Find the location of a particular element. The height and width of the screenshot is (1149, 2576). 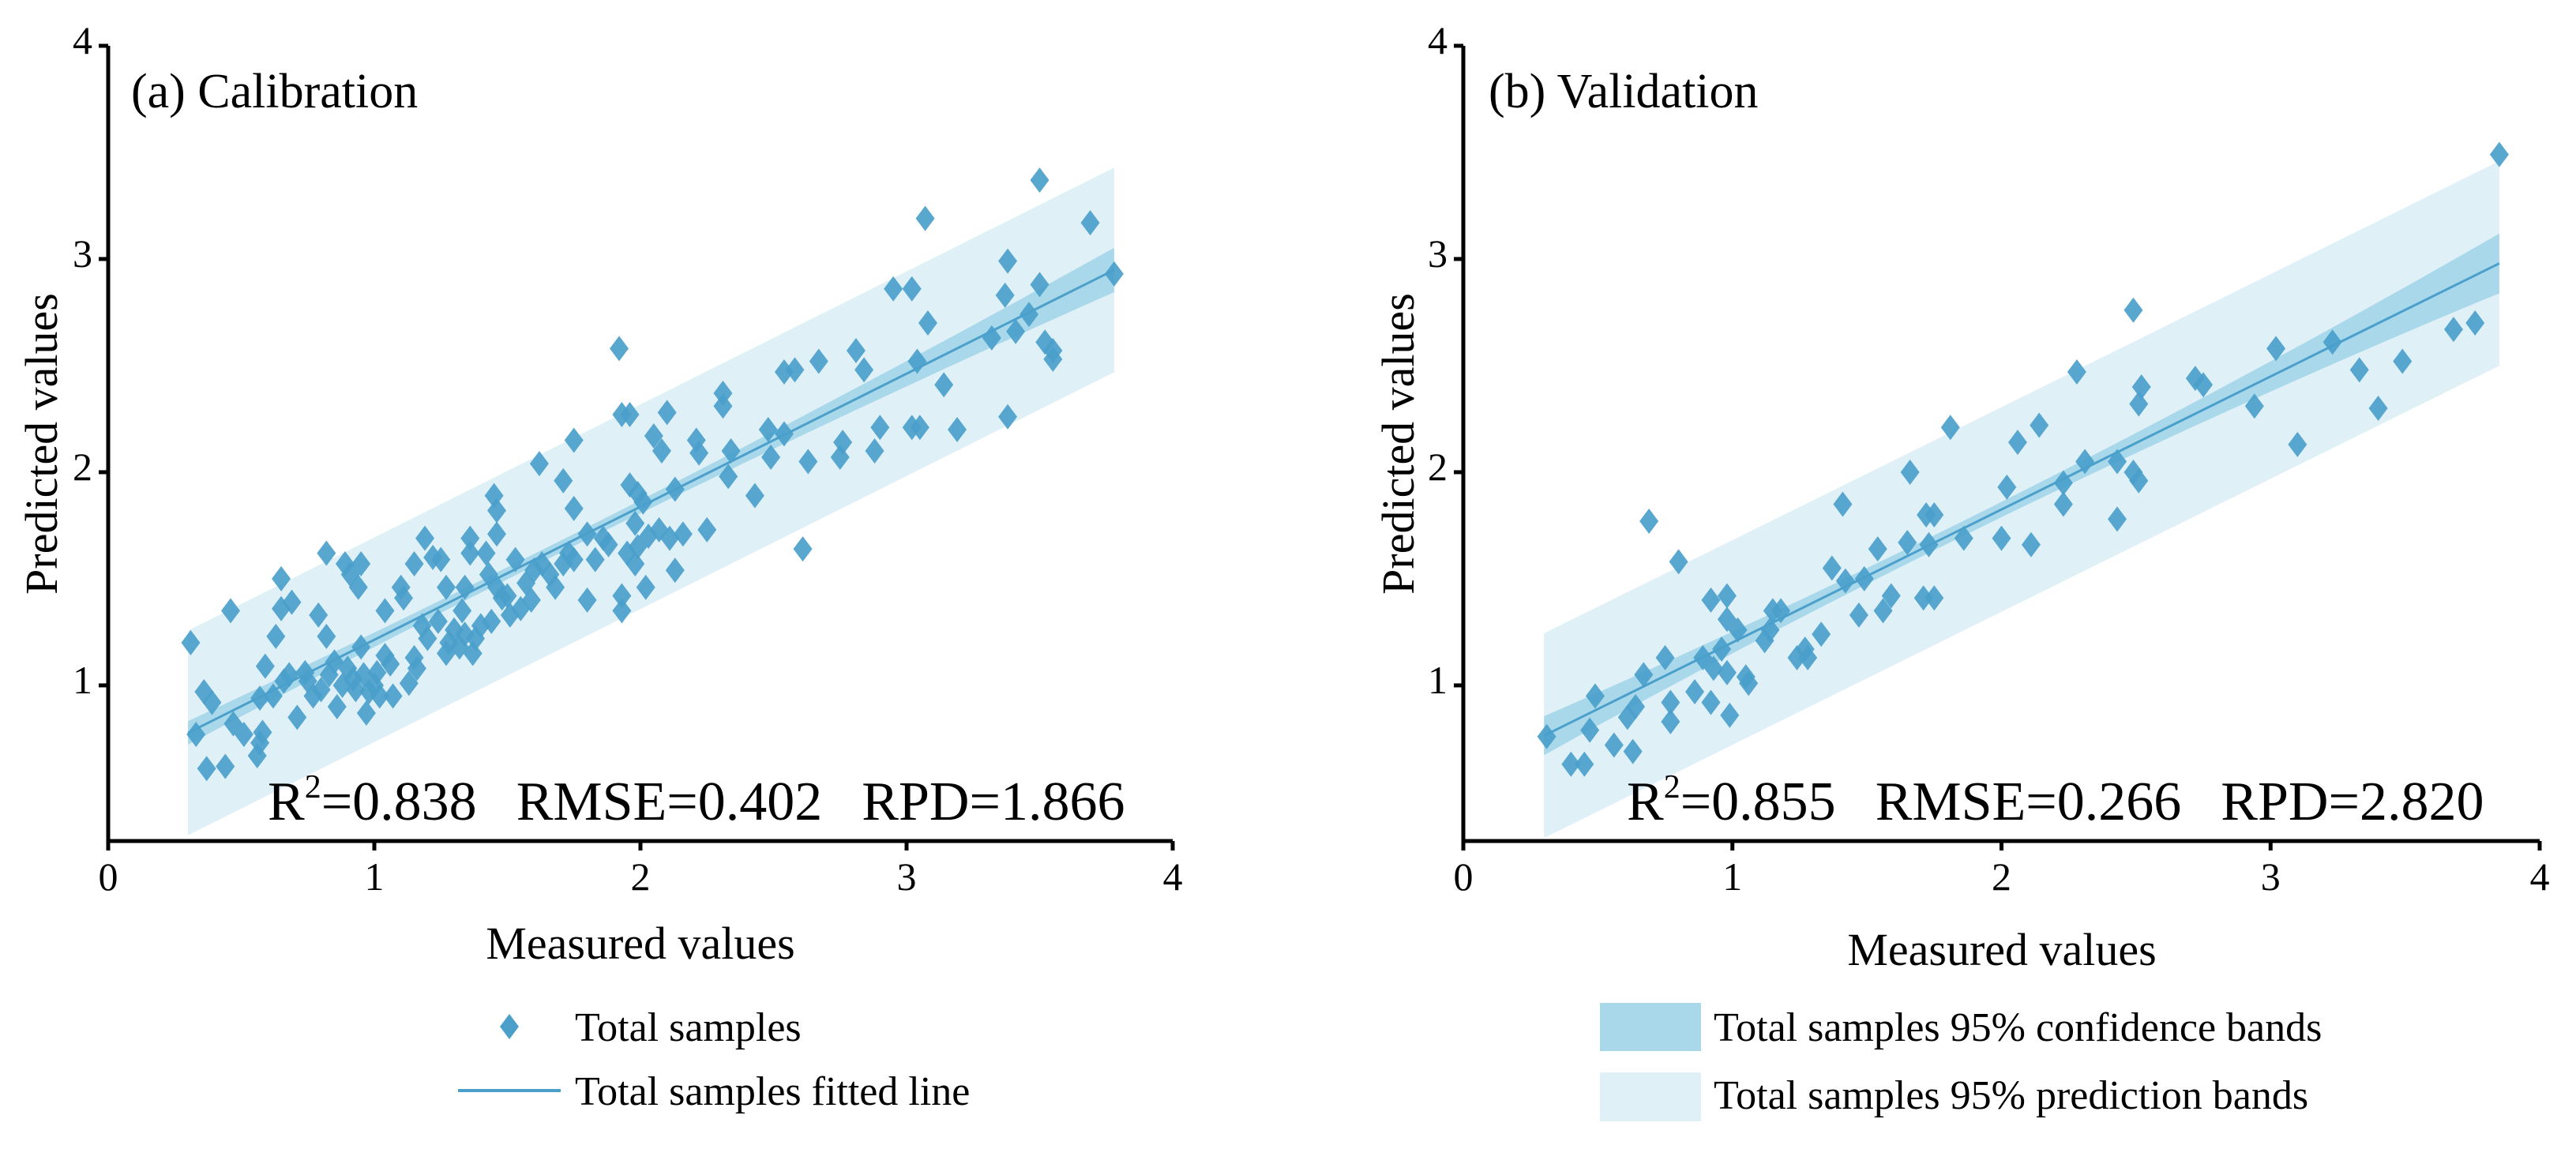

r2-prefix: R is located at coordinates (1645, 802).